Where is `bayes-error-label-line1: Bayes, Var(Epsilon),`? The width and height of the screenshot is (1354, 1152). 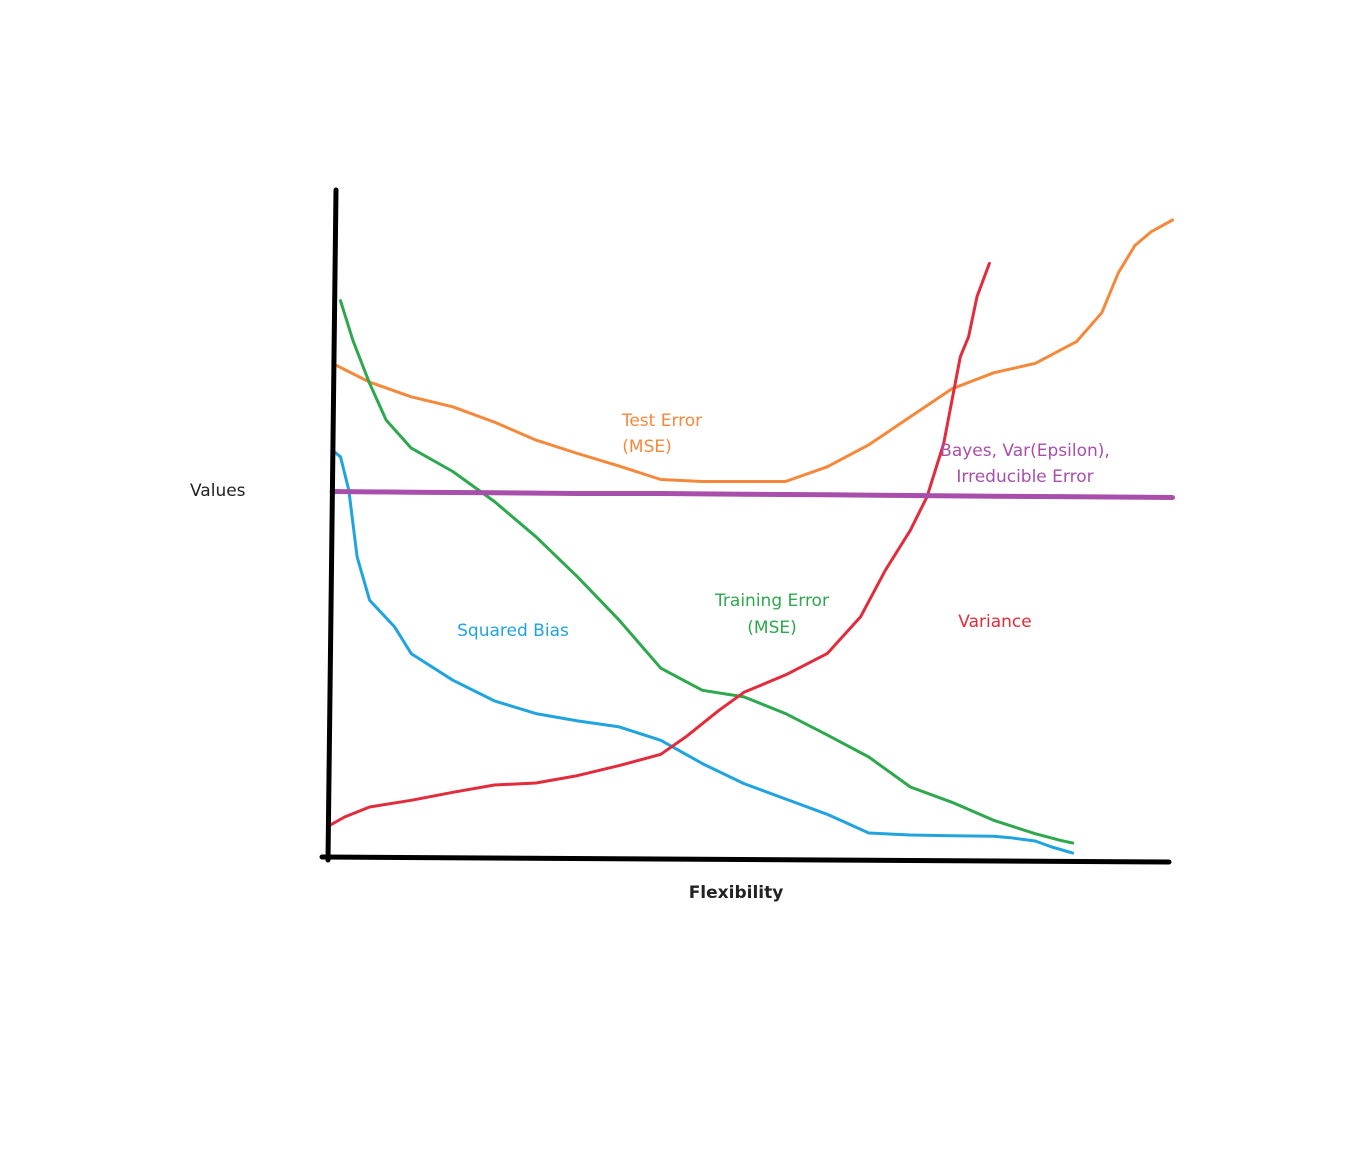
bayes-error-label-line1: Bayes, Var(Epsilon), is located at coordinates (1025, 451).